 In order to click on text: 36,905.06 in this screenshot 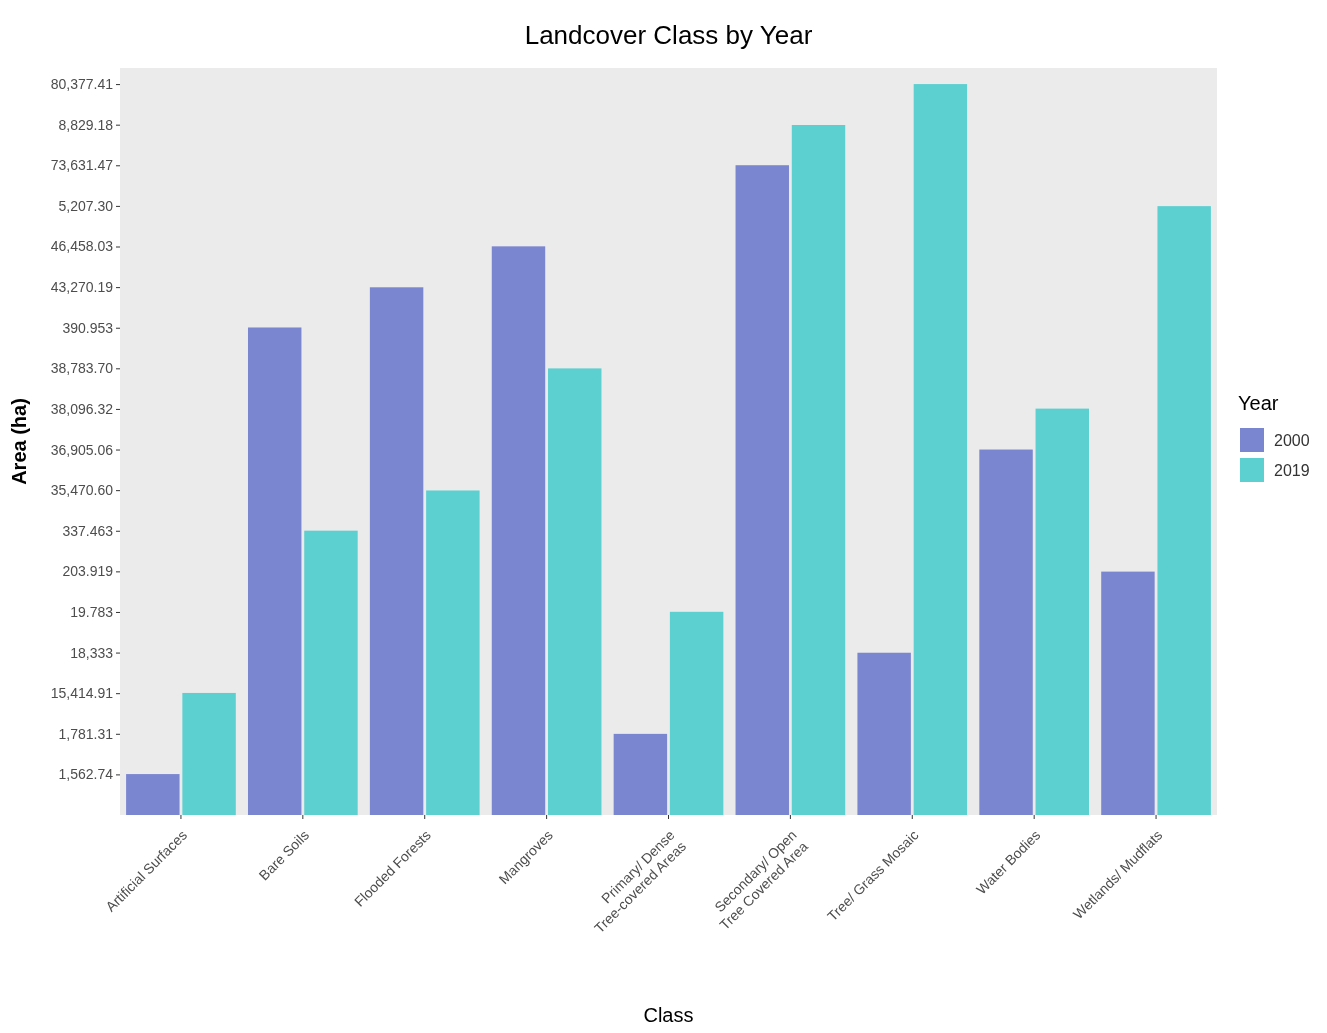, I will do `click(82, 449)`.